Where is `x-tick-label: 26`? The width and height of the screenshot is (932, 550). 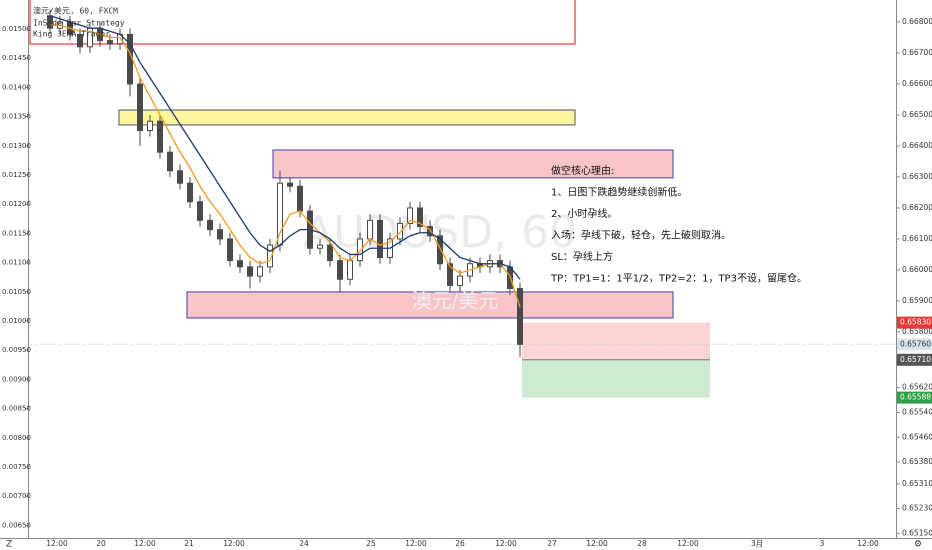
x-tick-label: 26 is located at coordinates (460, 543).